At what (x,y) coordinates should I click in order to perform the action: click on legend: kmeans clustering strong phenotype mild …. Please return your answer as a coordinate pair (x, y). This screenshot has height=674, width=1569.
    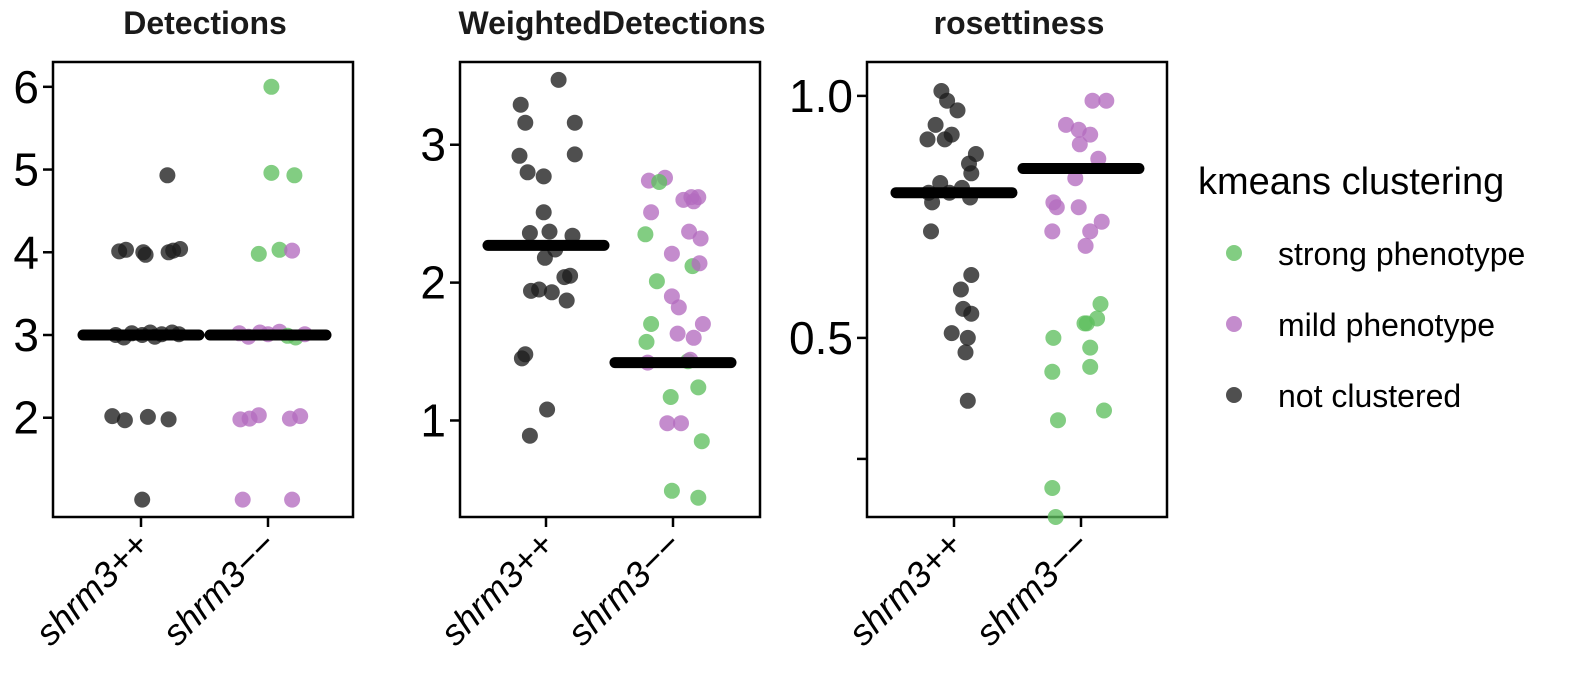
    Looking at the image, I should click on (1361, 287).